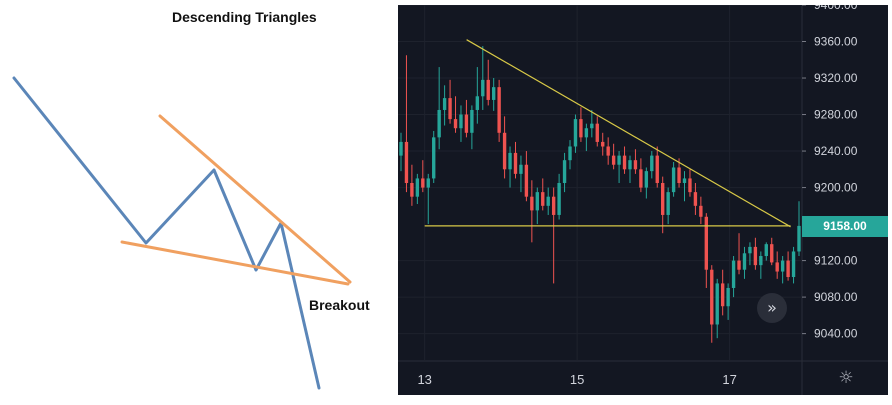 The width and height of the screenshot is (892, 405). Describe the element at coordinates (836, 78) in the screenshot. I see `y-tick-label: 9320.00` at that location.